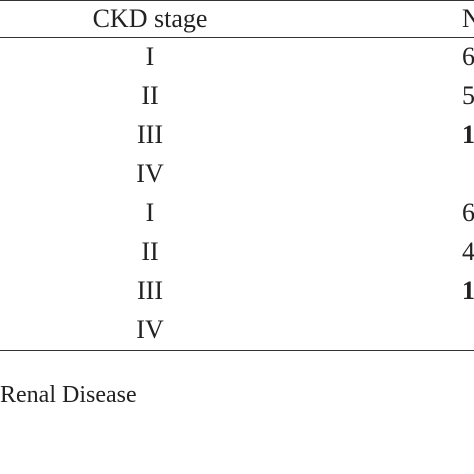 The height and width of the screenshot is (474, 474). I want to click on table-footnote: Renal Disease, so click(68, 395).